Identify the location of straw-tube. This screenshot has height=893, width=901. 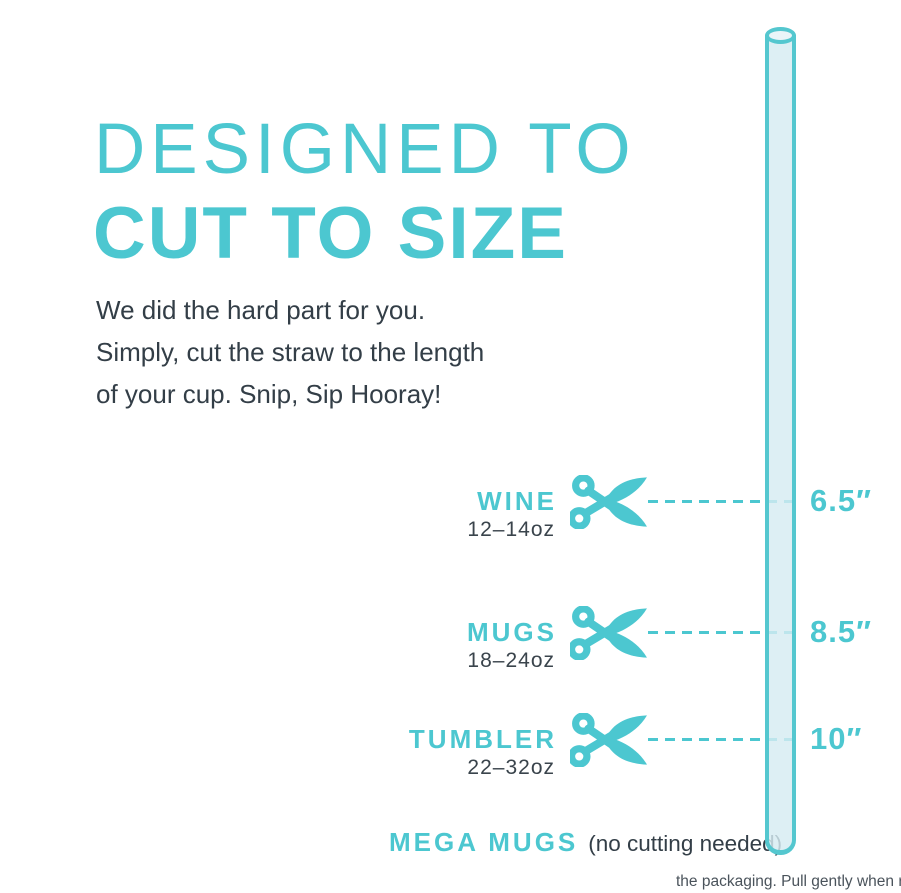
(780, 445).